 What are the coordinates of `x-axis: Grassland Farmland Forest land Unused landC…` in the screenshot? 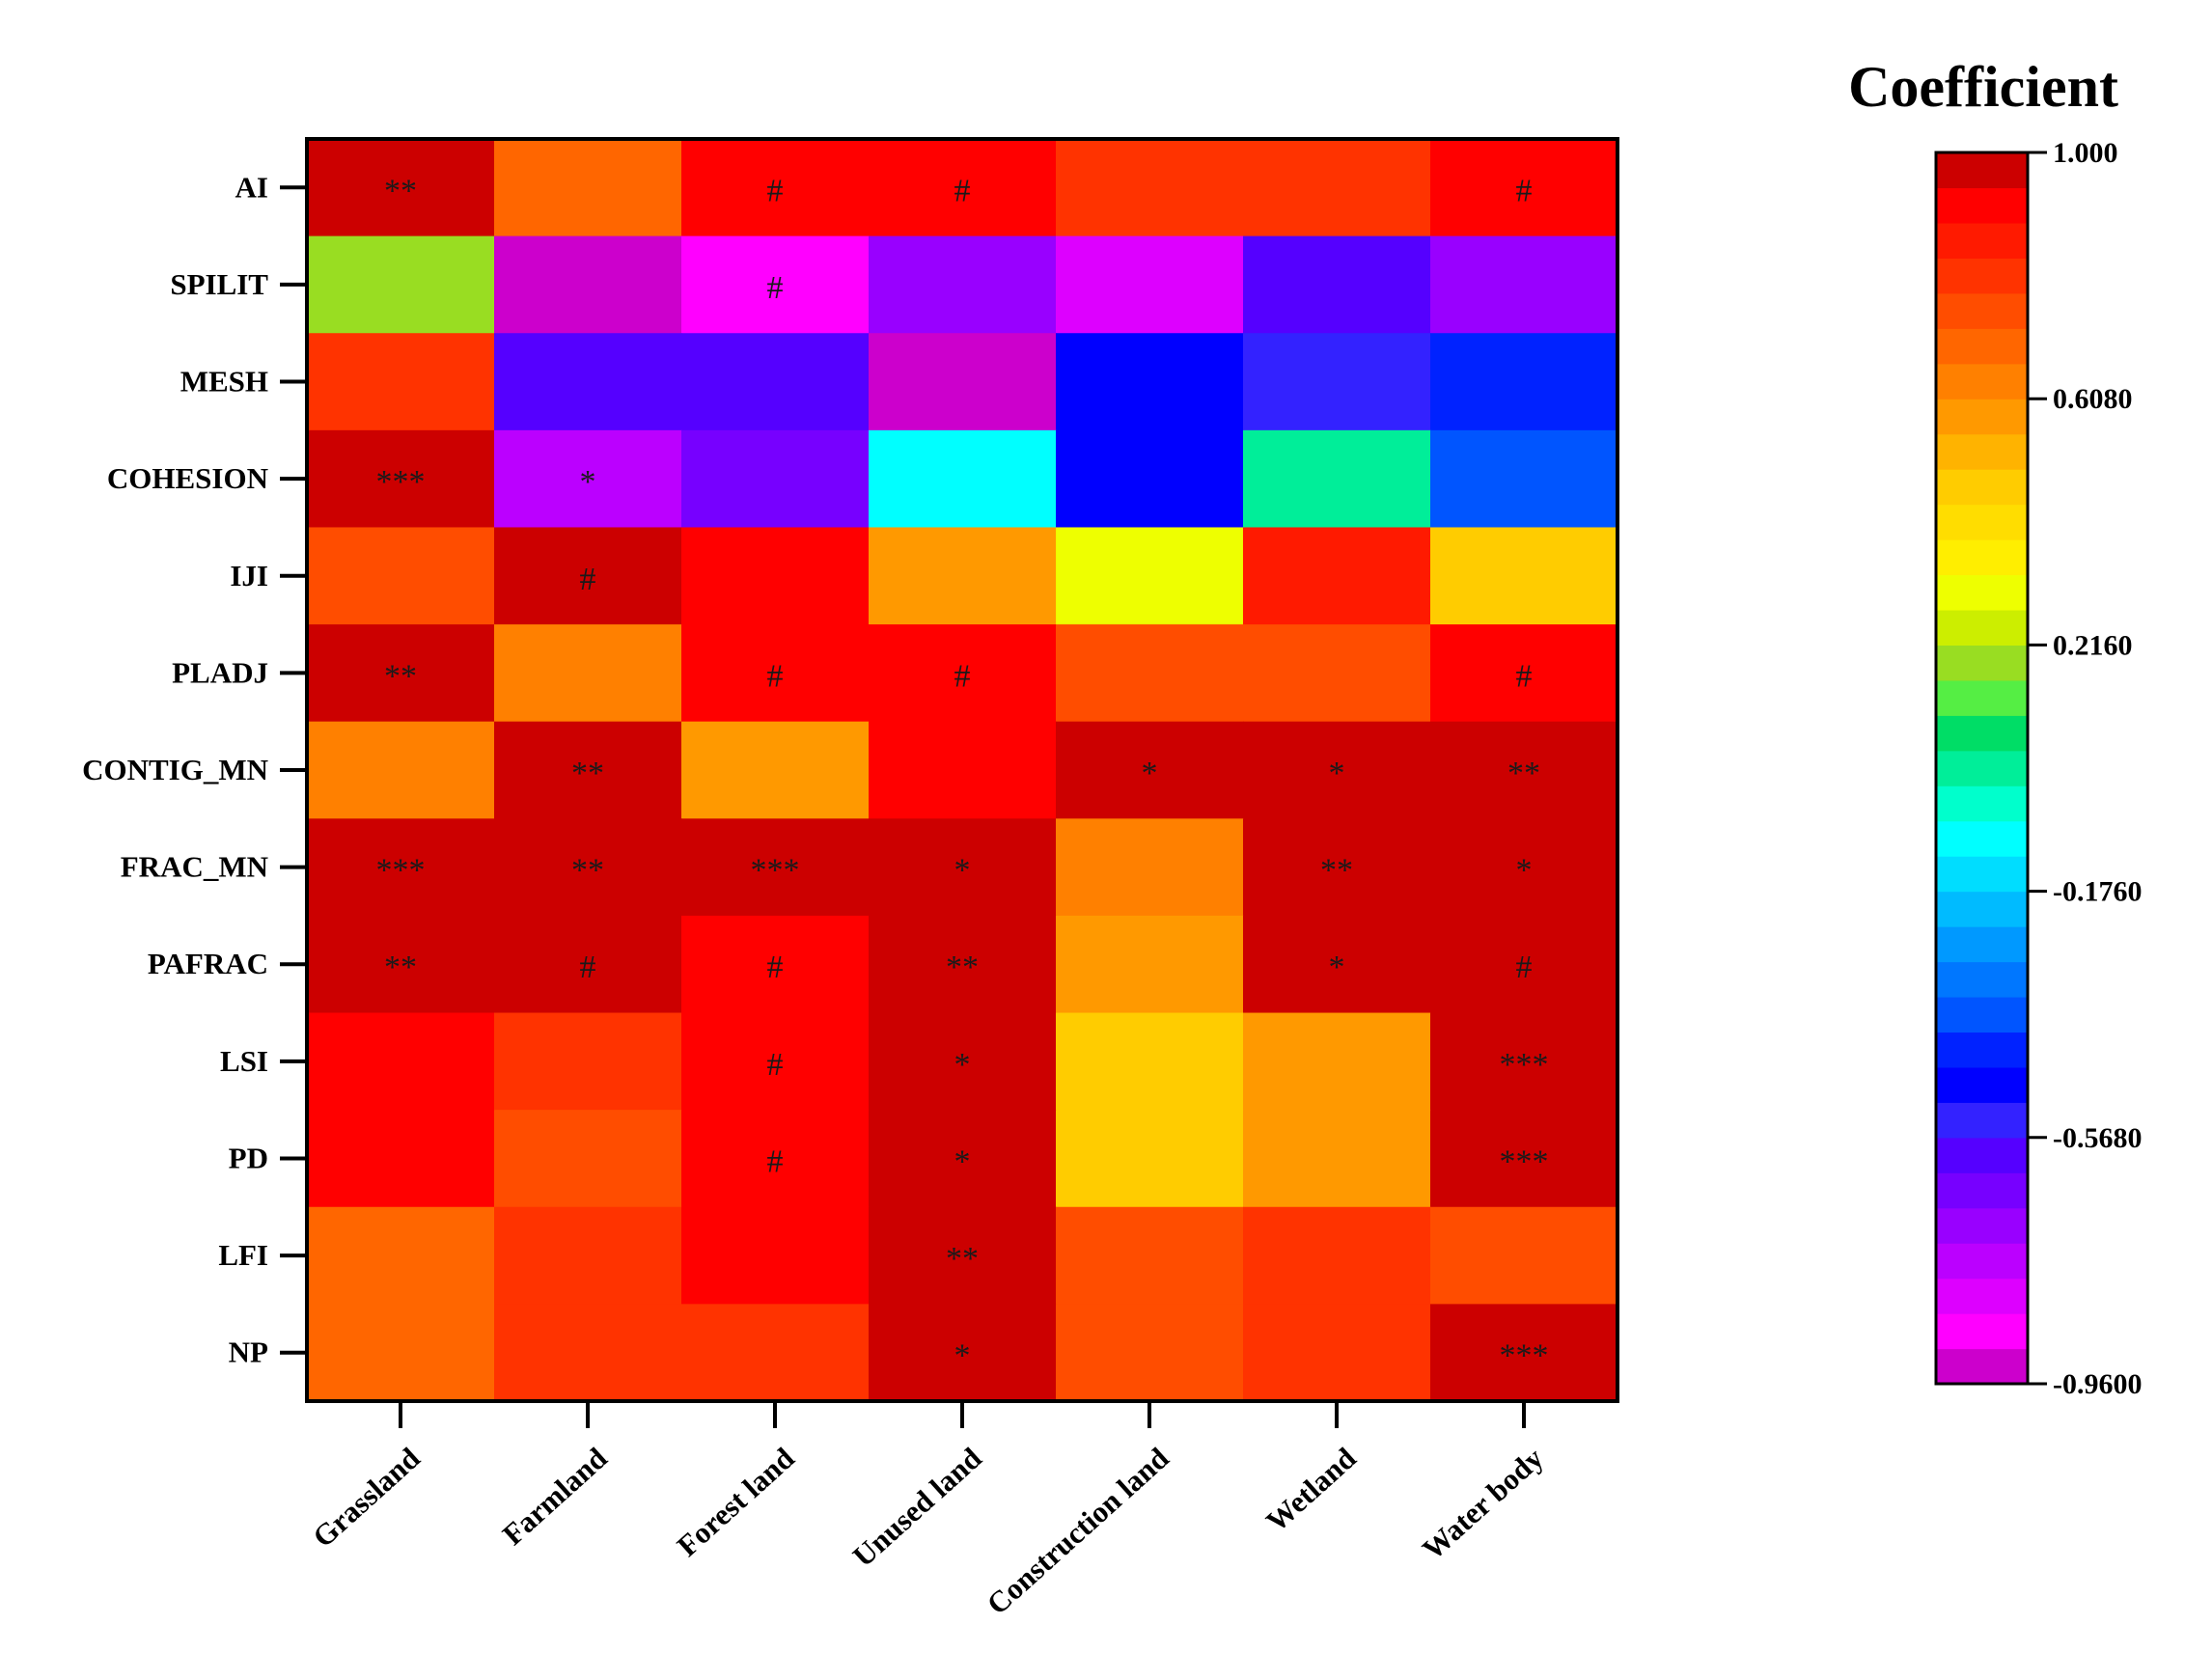 It's located at (928, 1511).